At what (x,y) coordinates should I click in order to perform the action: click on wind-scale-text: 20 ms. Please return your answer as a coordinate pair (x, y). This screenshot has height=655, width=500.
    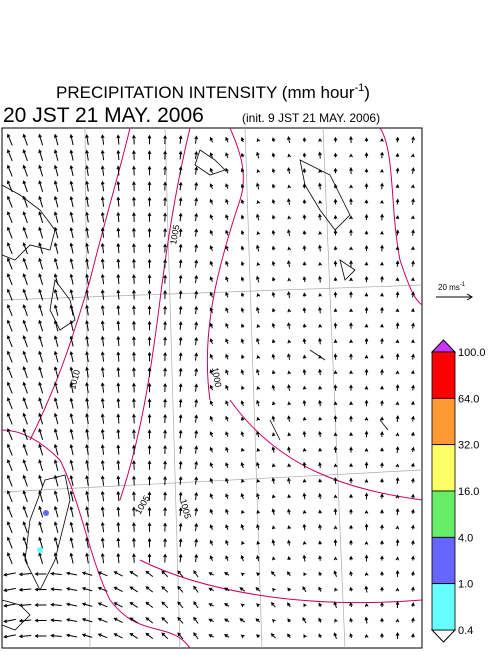
    Looking at the image, I should click on (449, 287).